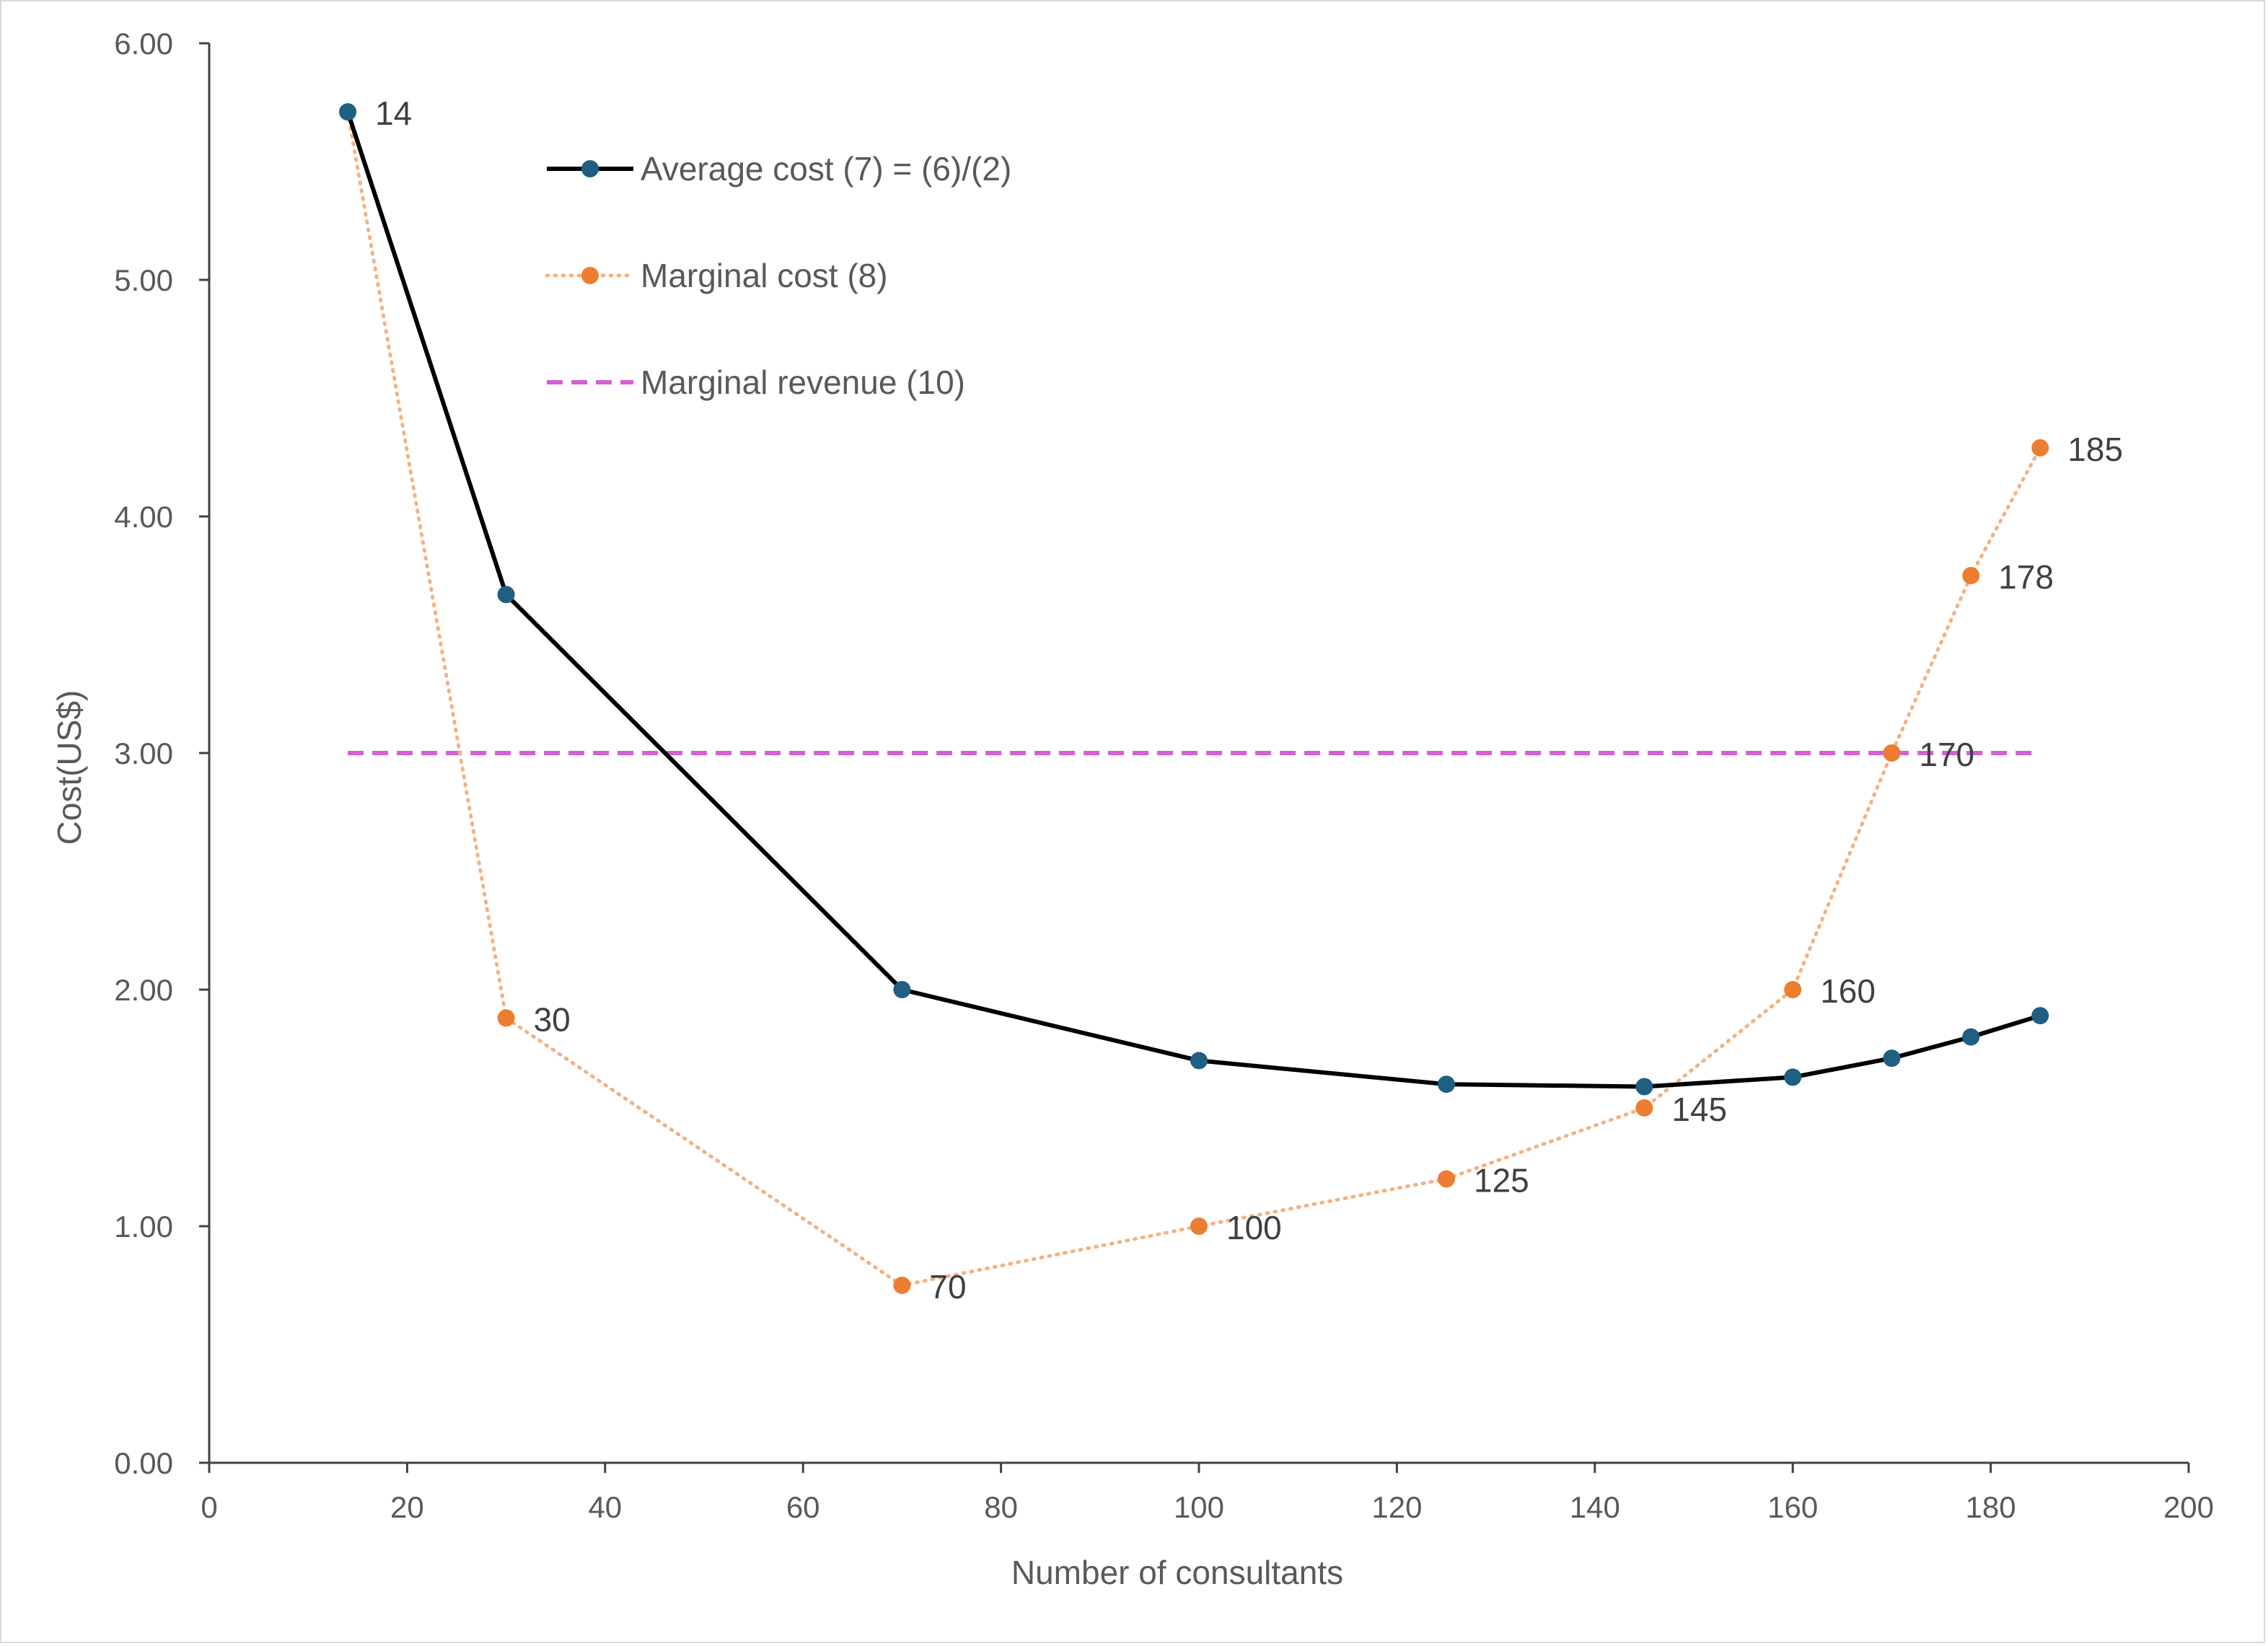 This screenshot has width=2268, height=1646. I want to click on y-tick-label: 3.00, so click(143, 753).